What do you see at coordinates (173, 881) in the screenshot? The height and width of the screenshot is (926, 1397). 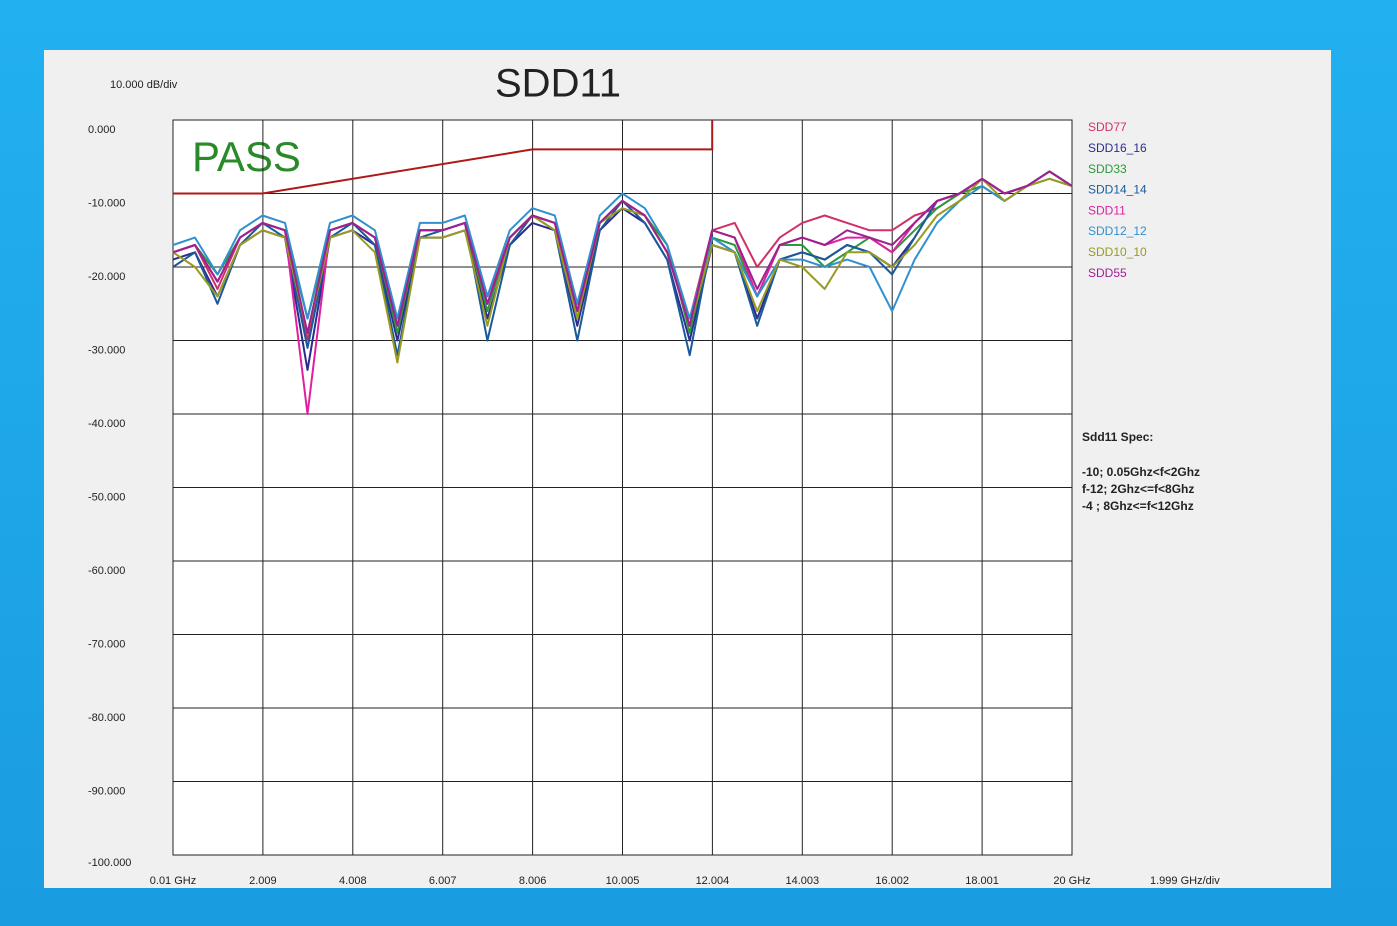 I see `x-tick-label: 0.01 GHz` at bounding box center [173, 881].